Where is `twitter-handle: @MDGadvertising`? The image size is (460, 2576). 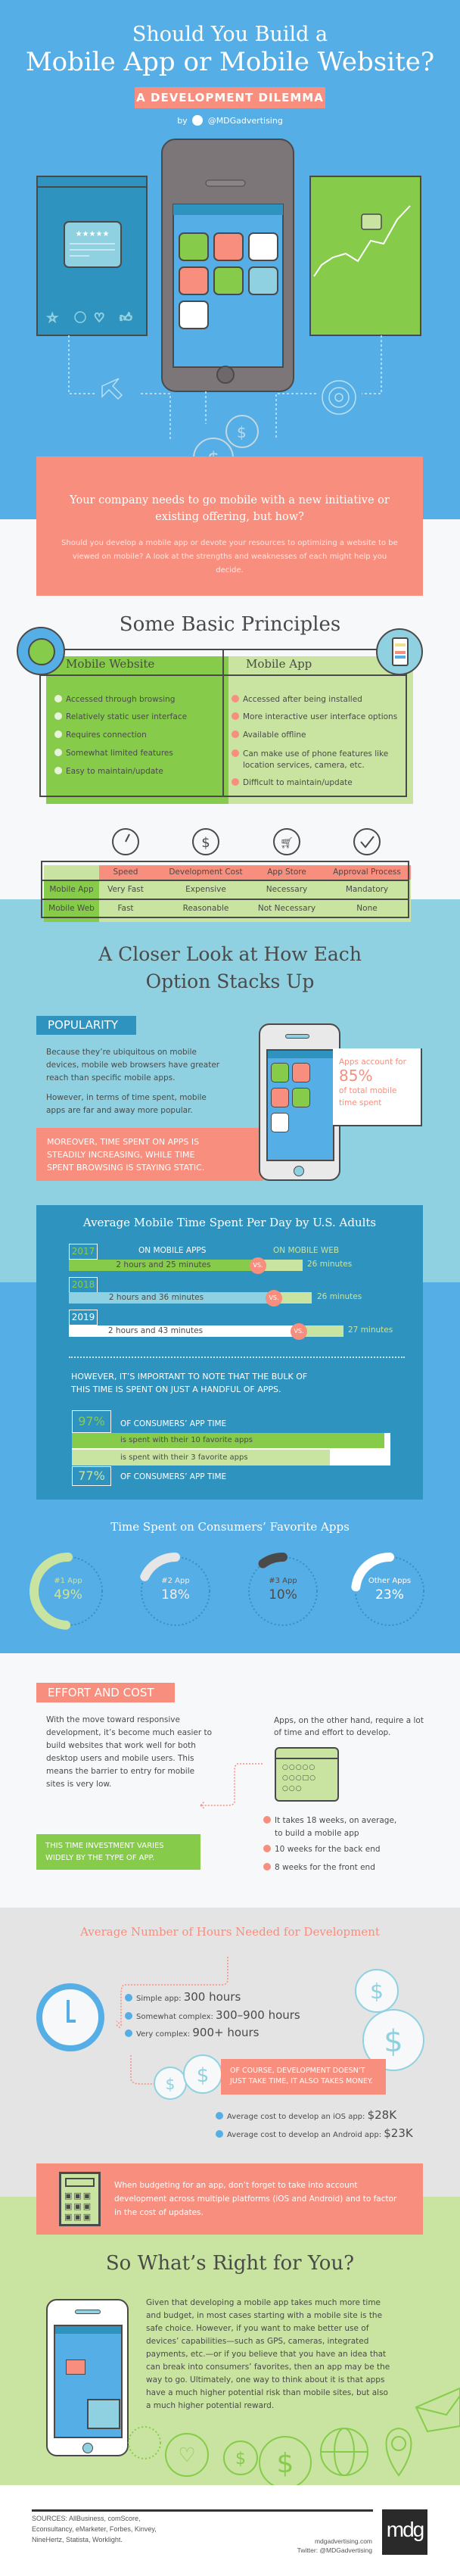
twitter-handle: @MDGadvertising is located at coordinates (245, 121).